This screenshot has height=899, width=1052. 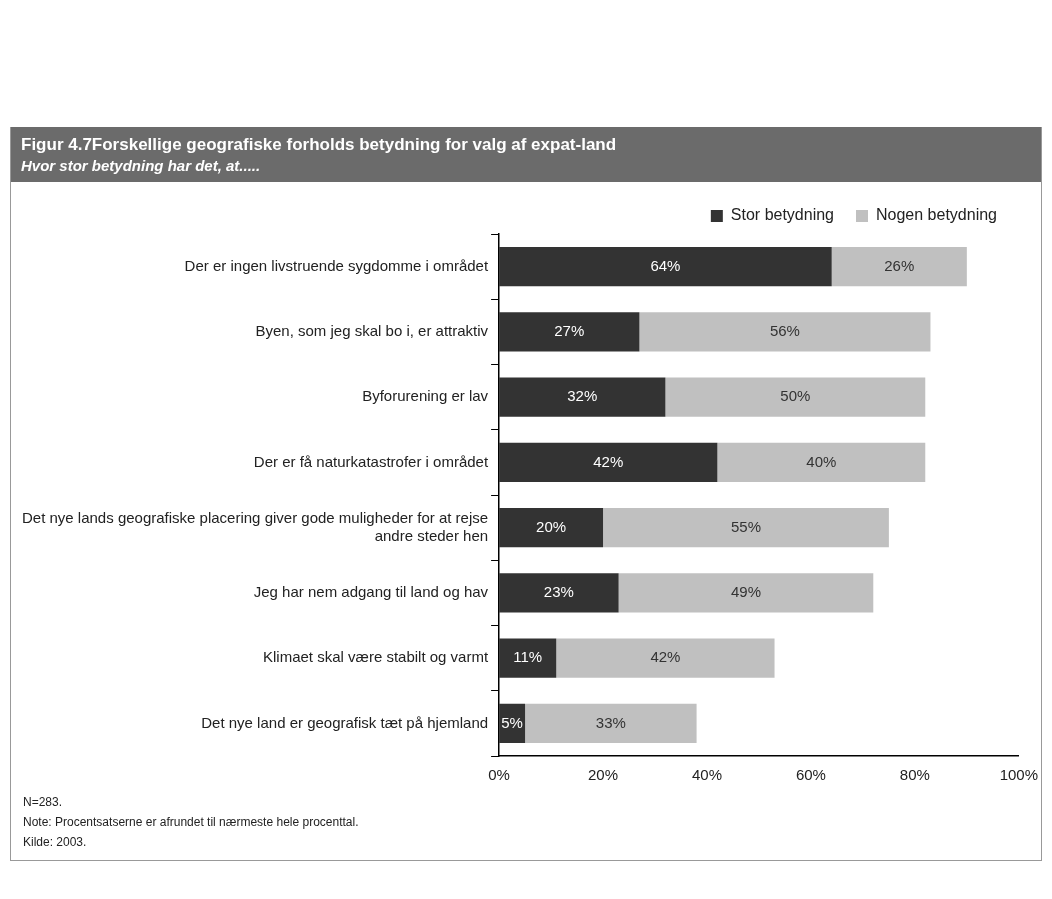 I want to click on data-label: 32%, so click(x=582, y=396).